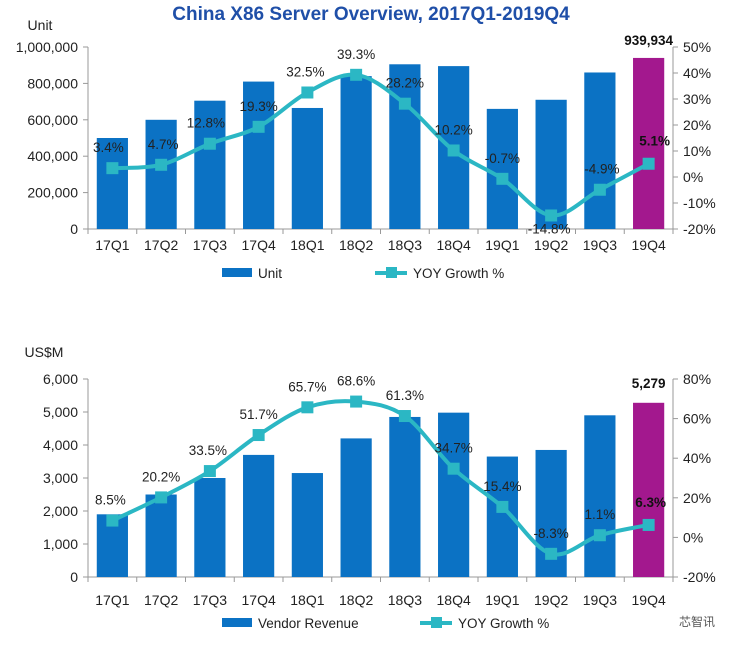  I want to click on y-tick-label: 2,000, so click(60, 511).